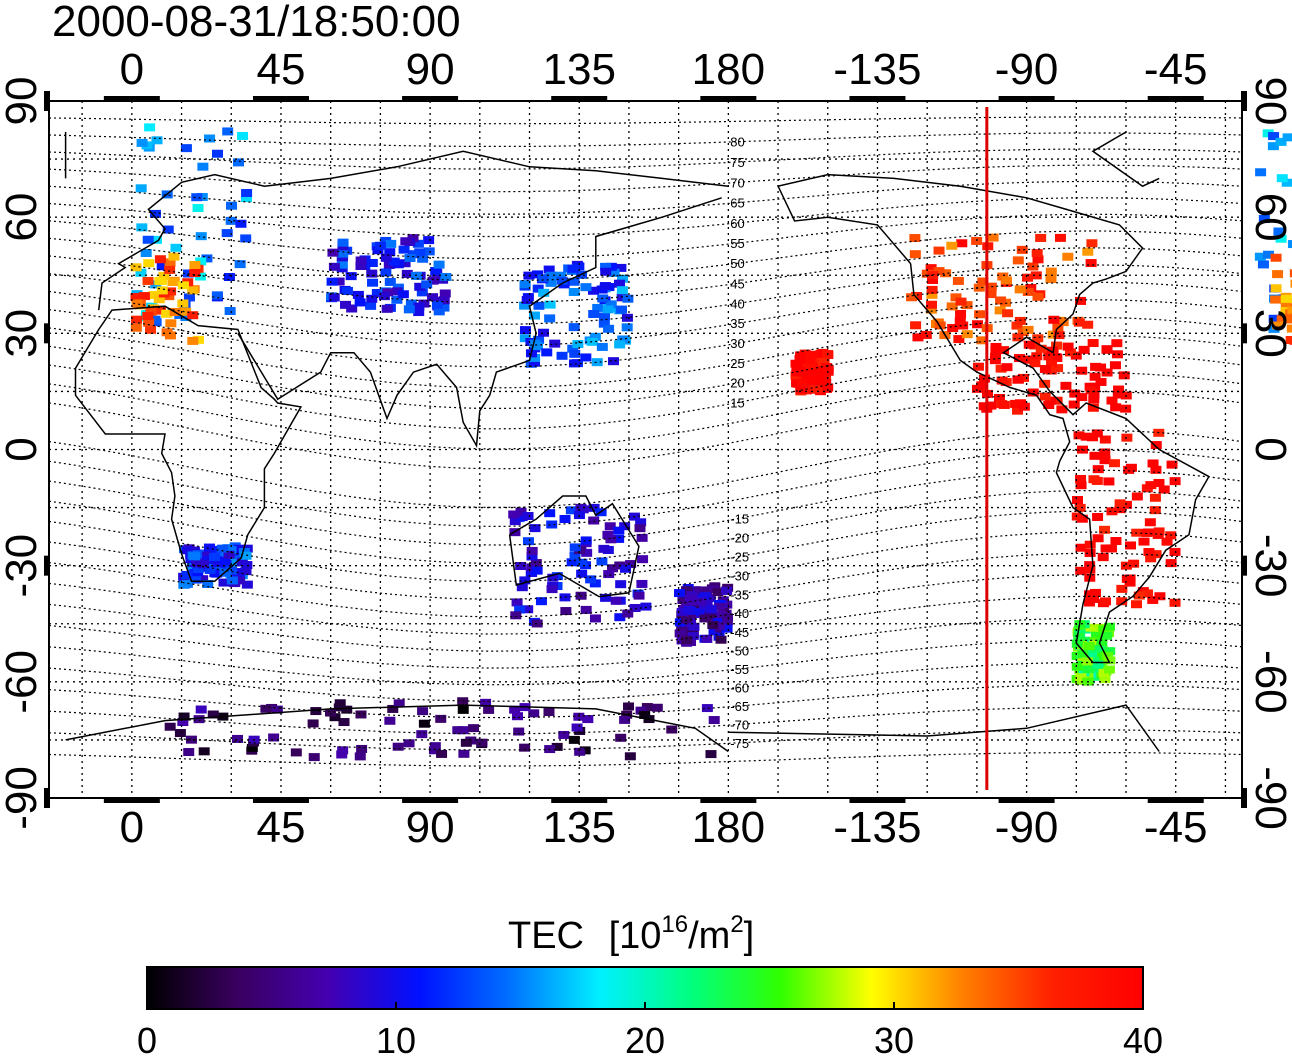 This screenshot has width=1292, height=1057. What do you see at coordinates (23, 217) in the screenshot?
I see `y-tick-label-left: 60` at bounding box center [23, 217].